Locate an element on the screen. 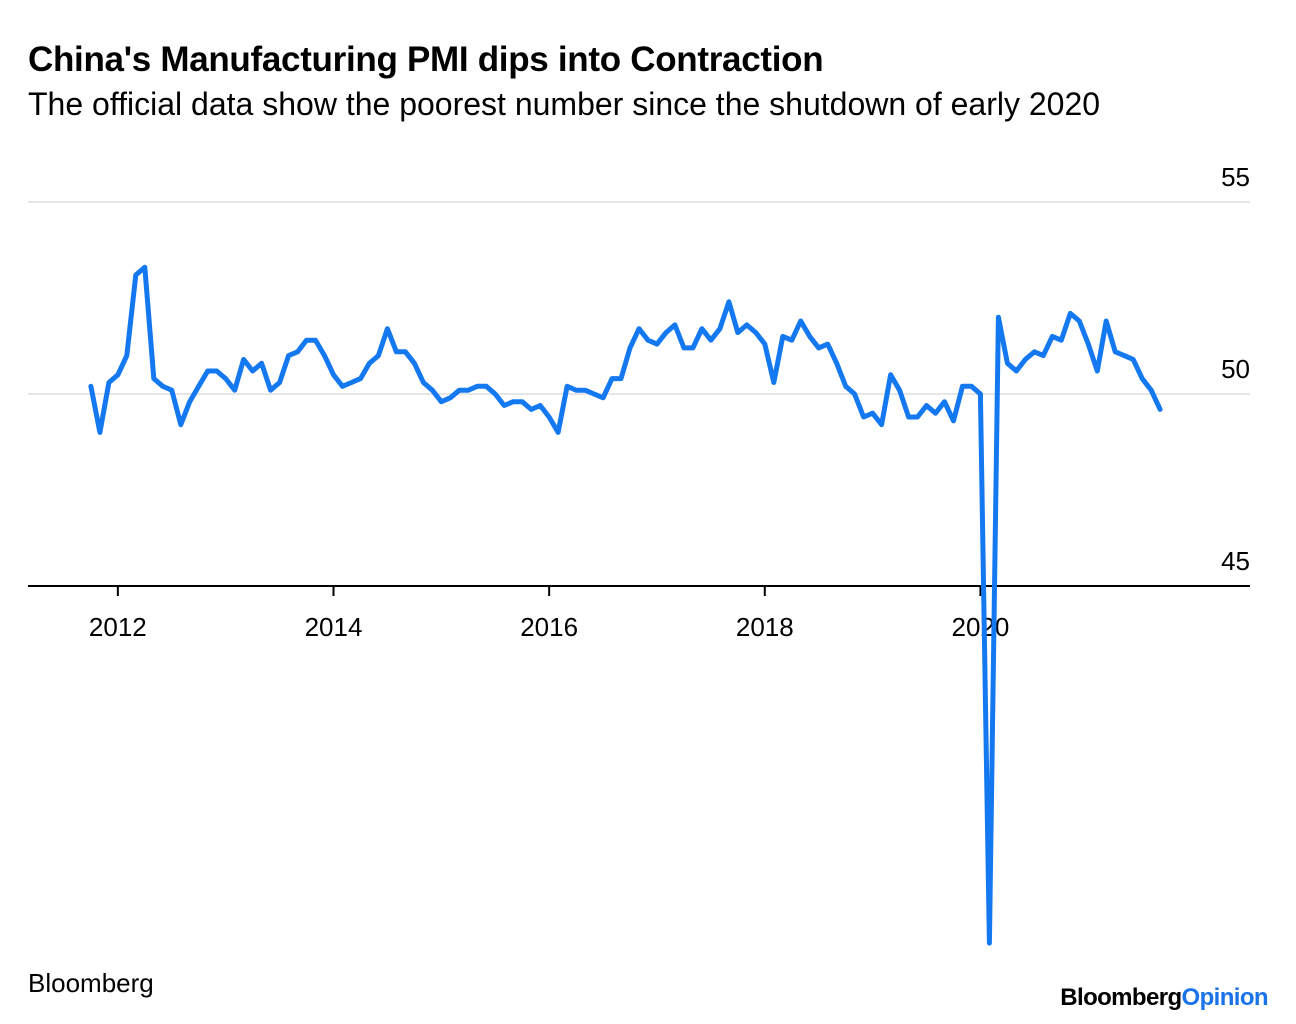  source-label: Bloomberg is located at coordinates (91, 983).